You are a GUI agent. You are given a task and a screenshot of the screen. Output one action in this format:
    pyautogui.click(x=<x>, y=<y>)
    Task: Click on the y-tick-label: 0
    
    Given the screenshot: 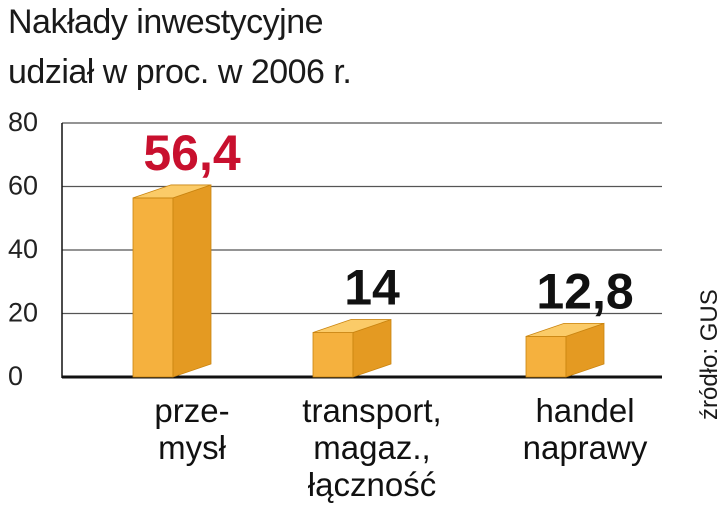 What is the action you would take?
    pyautogui.click(x=15, y=376)
    